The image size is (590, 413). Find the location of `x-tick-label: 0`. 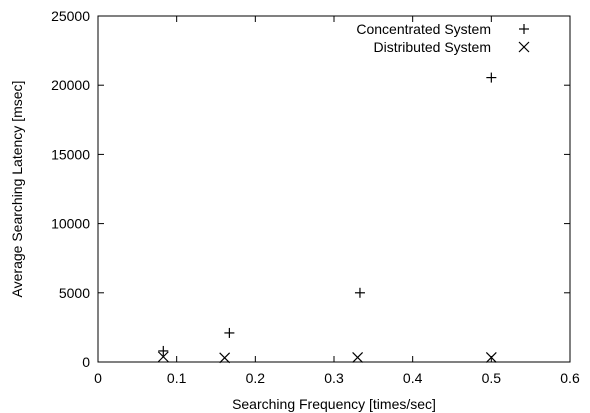

x-tick-label: 0 is located at coordinates (98, 378).